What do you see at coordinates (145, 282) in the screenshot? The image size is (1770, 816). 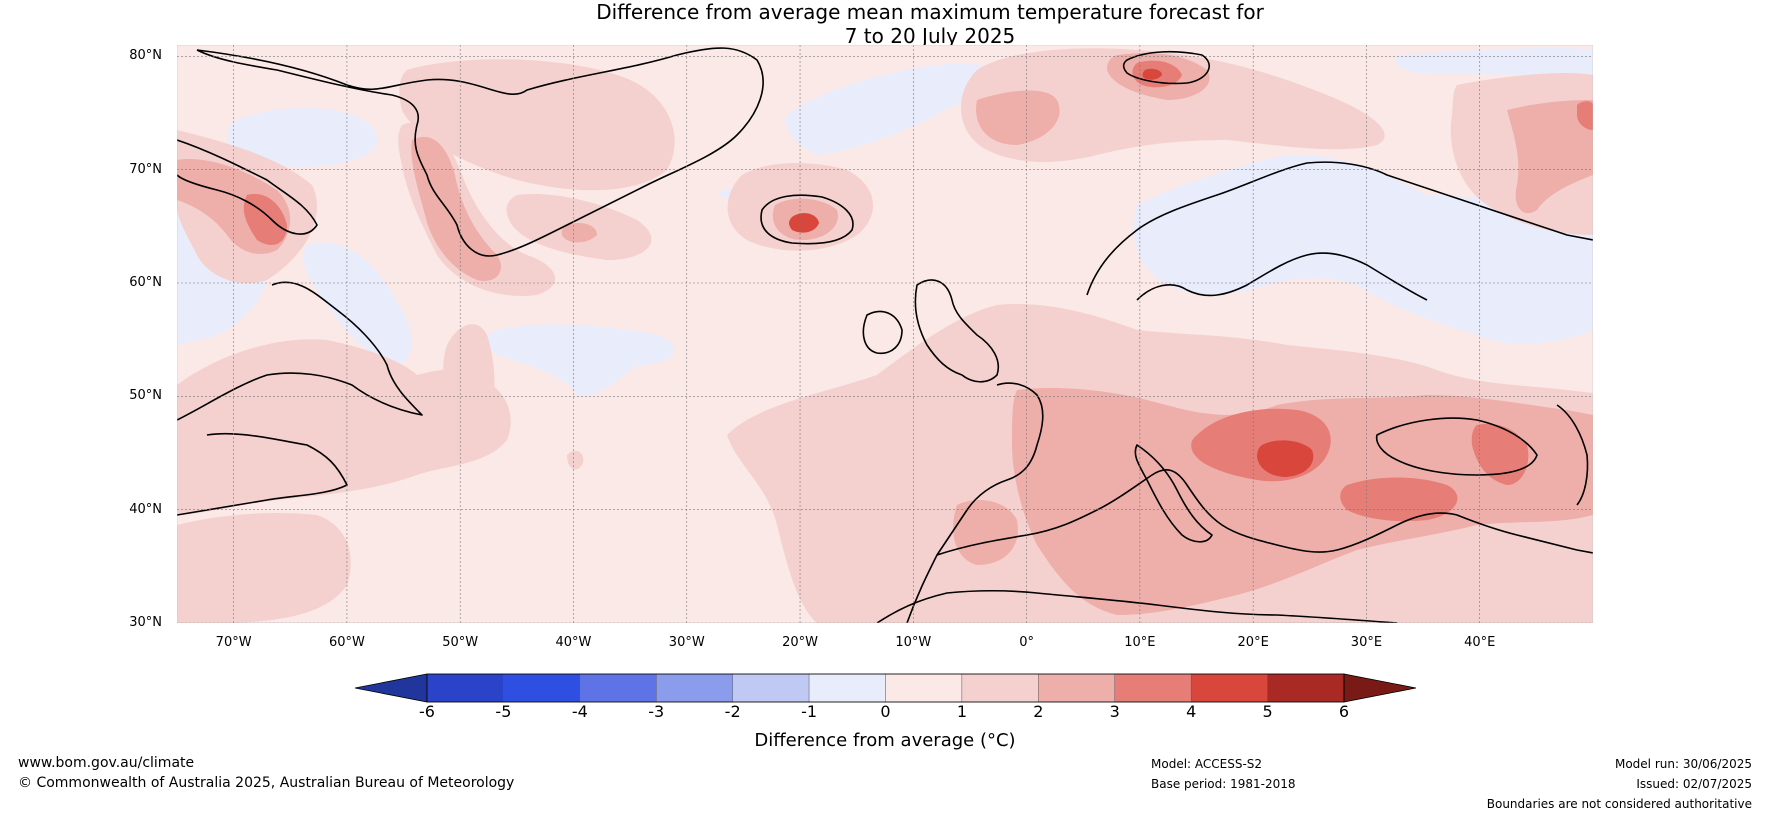 I see `latitude-label: 60°N` at bounding box center [145, 282].